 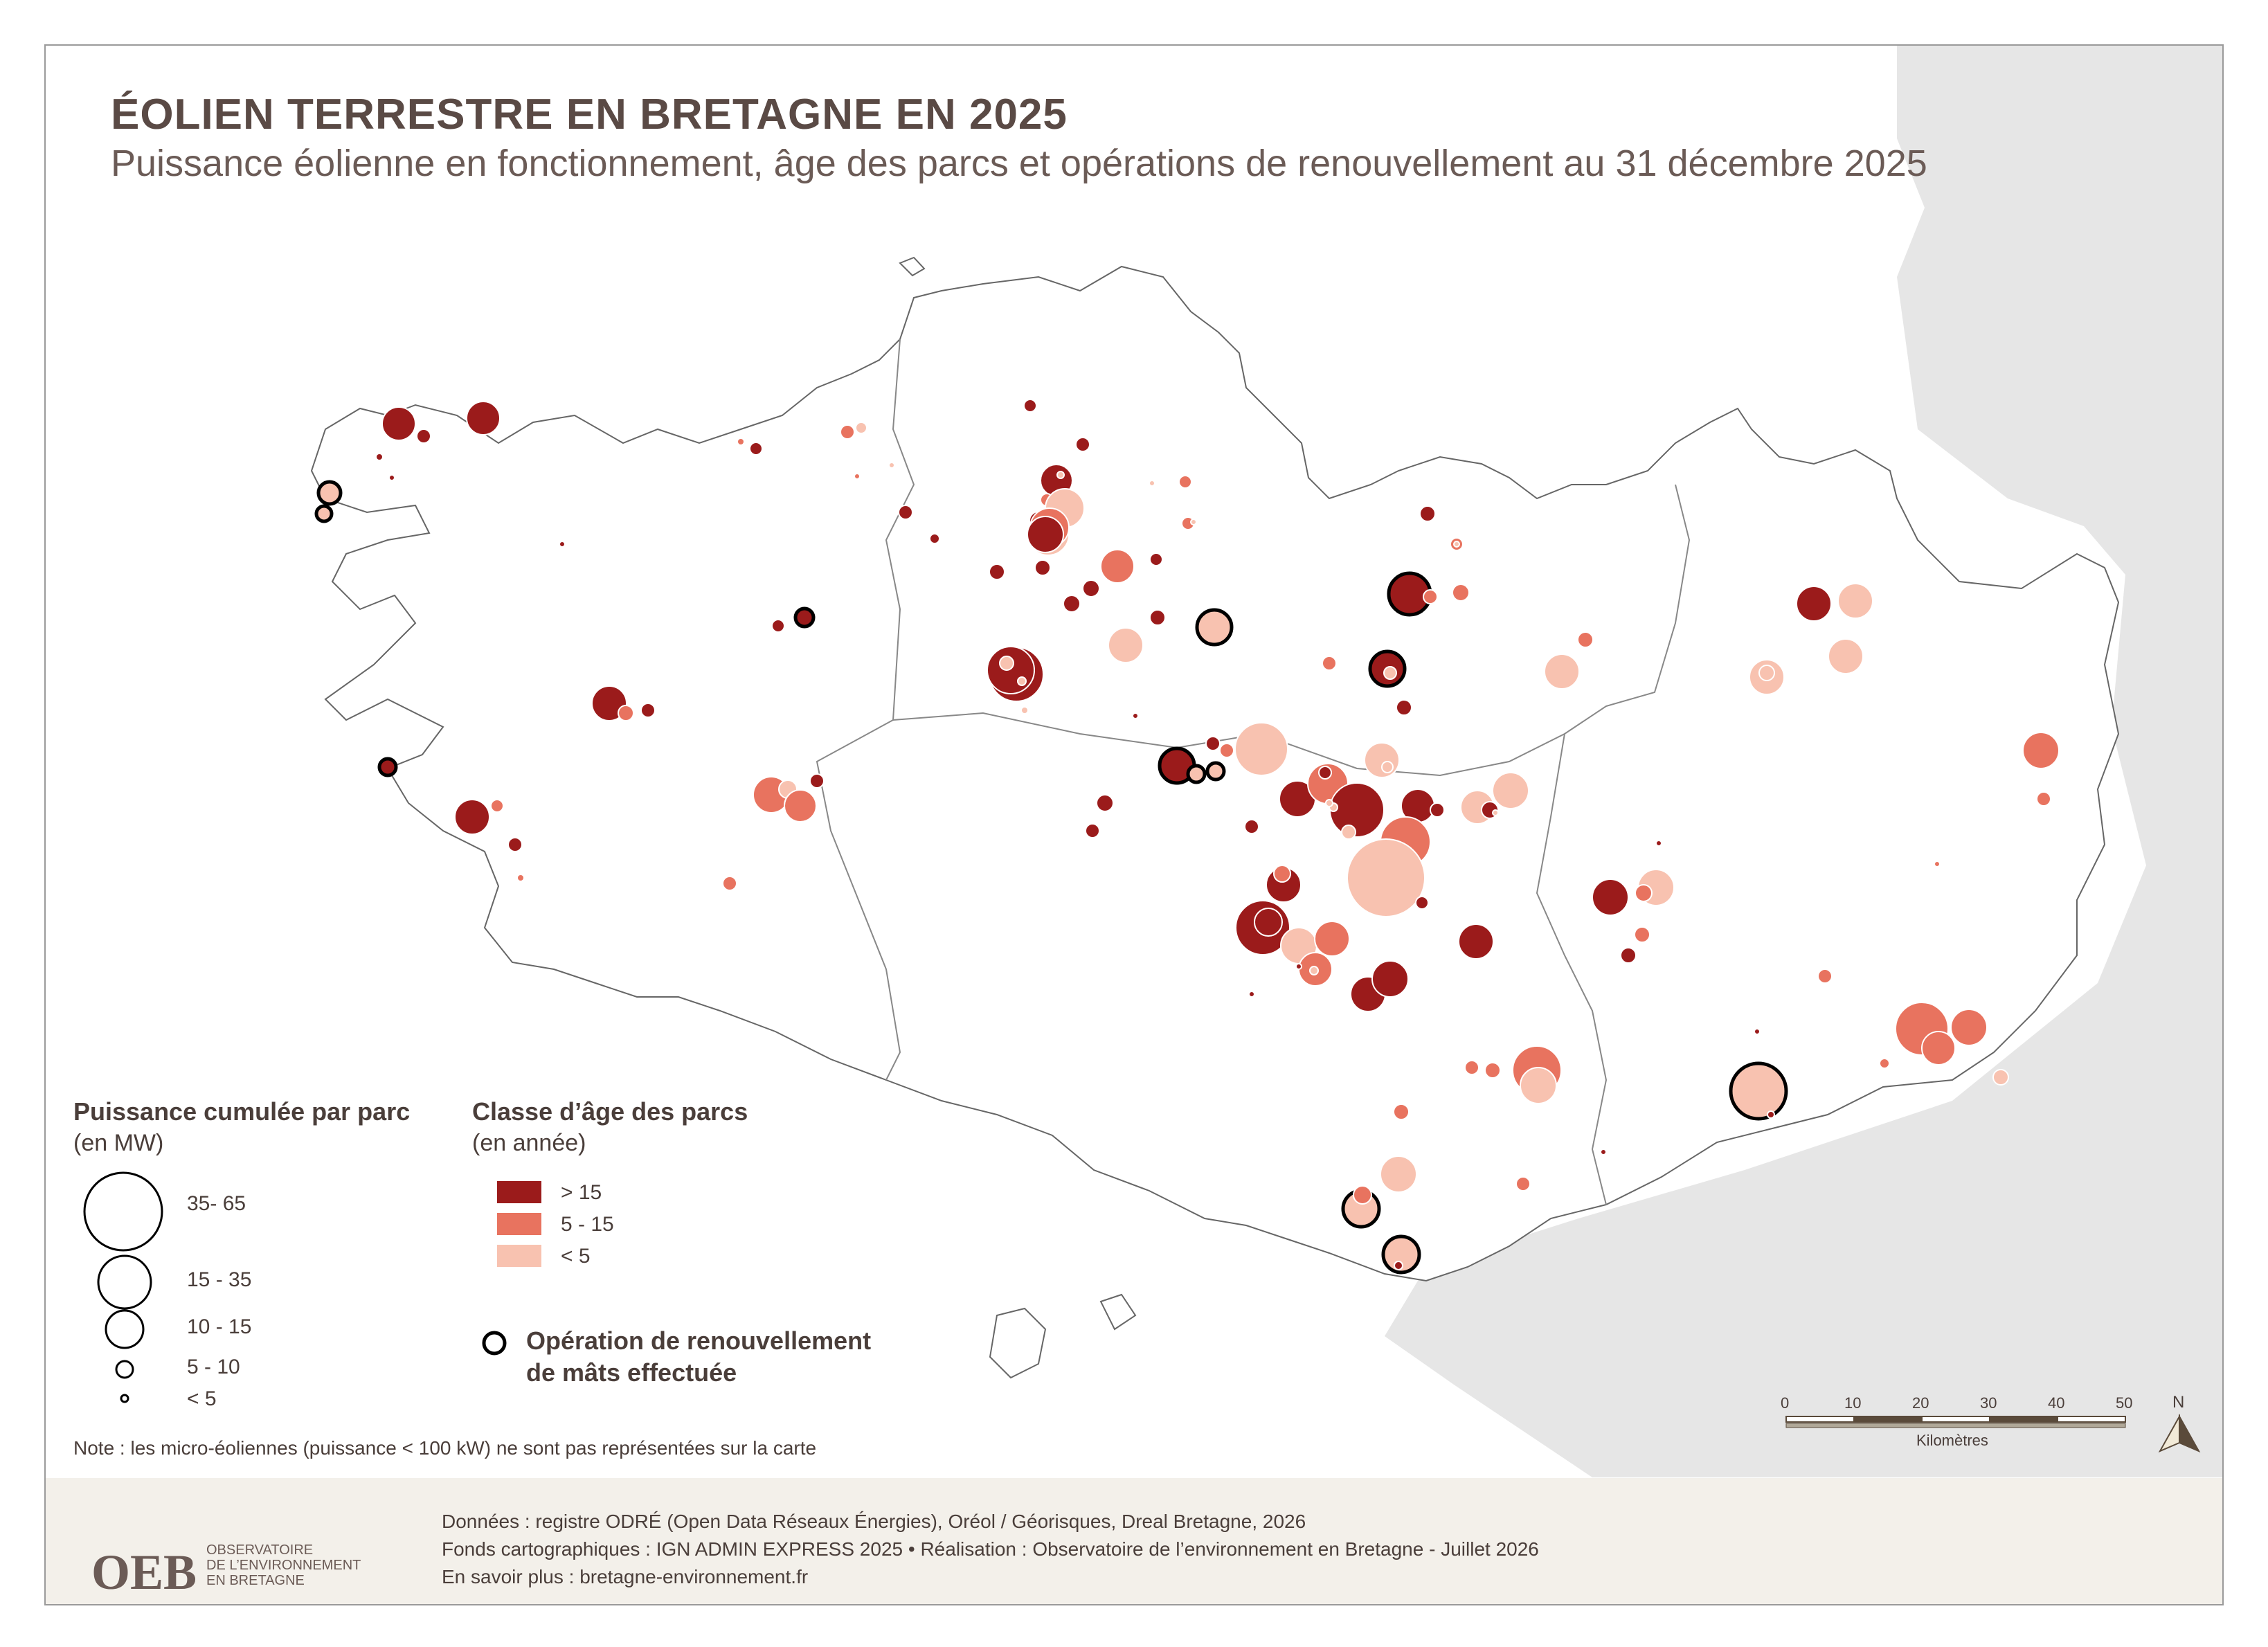 What do you see at coordinates (1853, 1403) in the screenshot?
I see `scale-tick: 10` at bounding box center [1853, 1403].